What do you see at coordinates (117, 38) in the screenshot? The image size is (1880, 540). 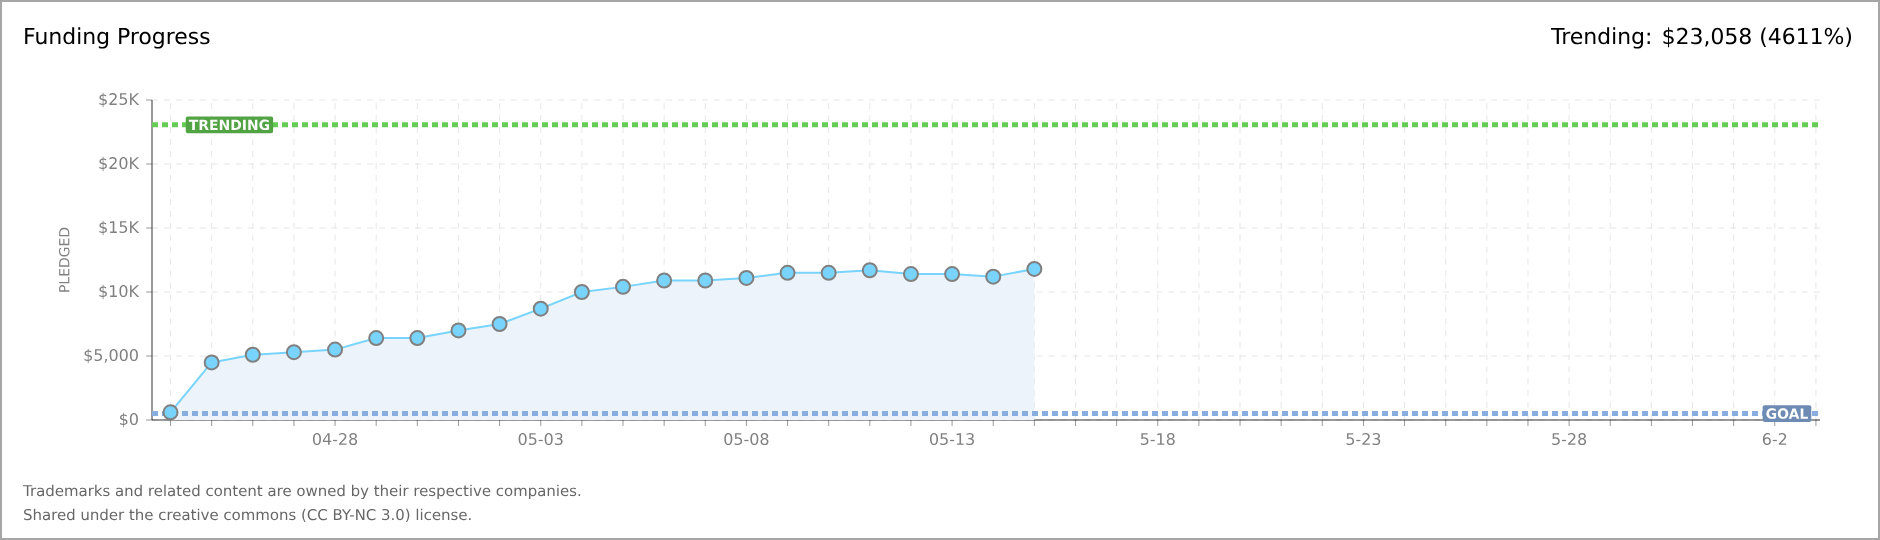 I see `chart-title: Funding Progress` at bounding box center [117, 38].